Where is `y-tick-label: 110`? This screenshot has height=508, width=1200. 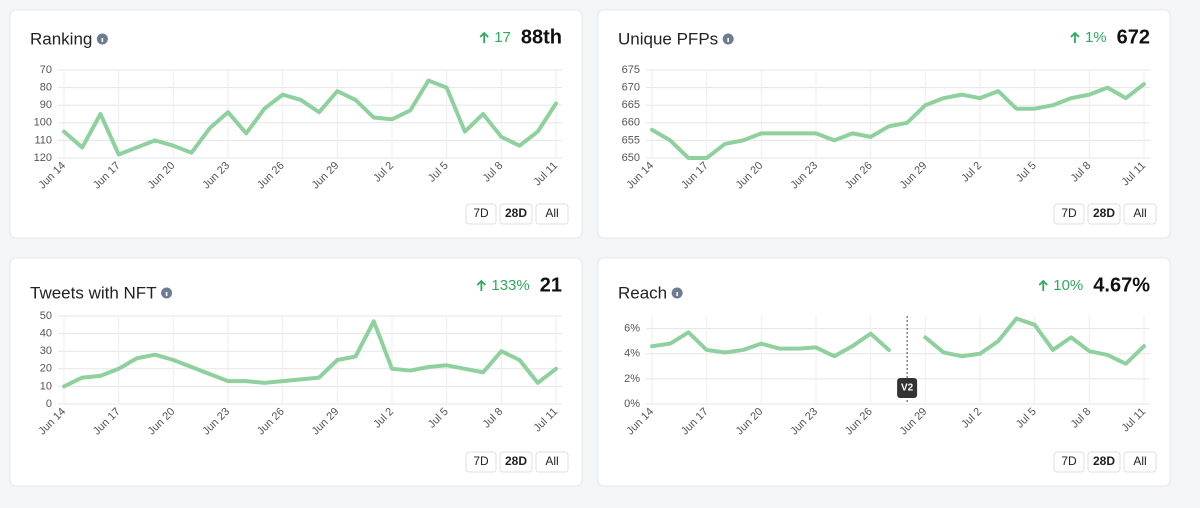 y-tick-label: 110 is located at coordinates (43, 140).